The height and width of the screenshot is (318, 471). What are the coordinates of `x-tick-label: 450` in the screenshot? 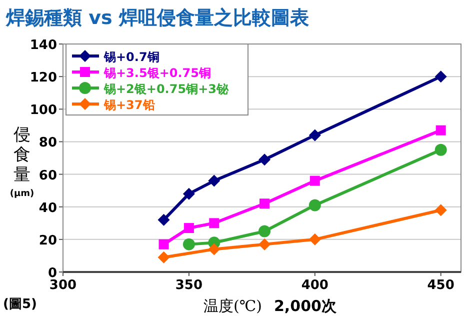 It's located at (440, 285).